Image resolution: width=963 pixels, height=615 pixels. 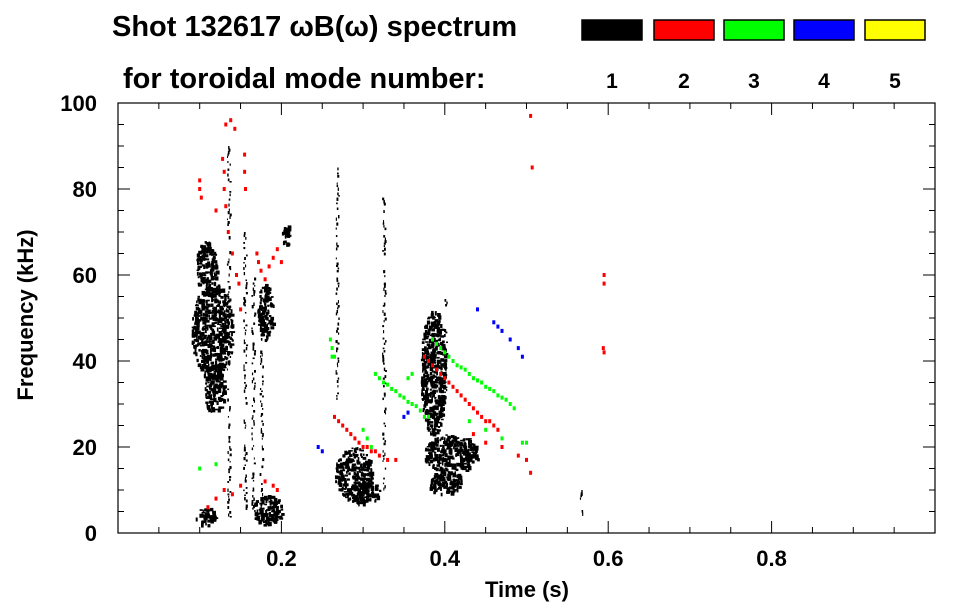 I want to click on x-tick-label: 0.2, so click(x=281, y=558).